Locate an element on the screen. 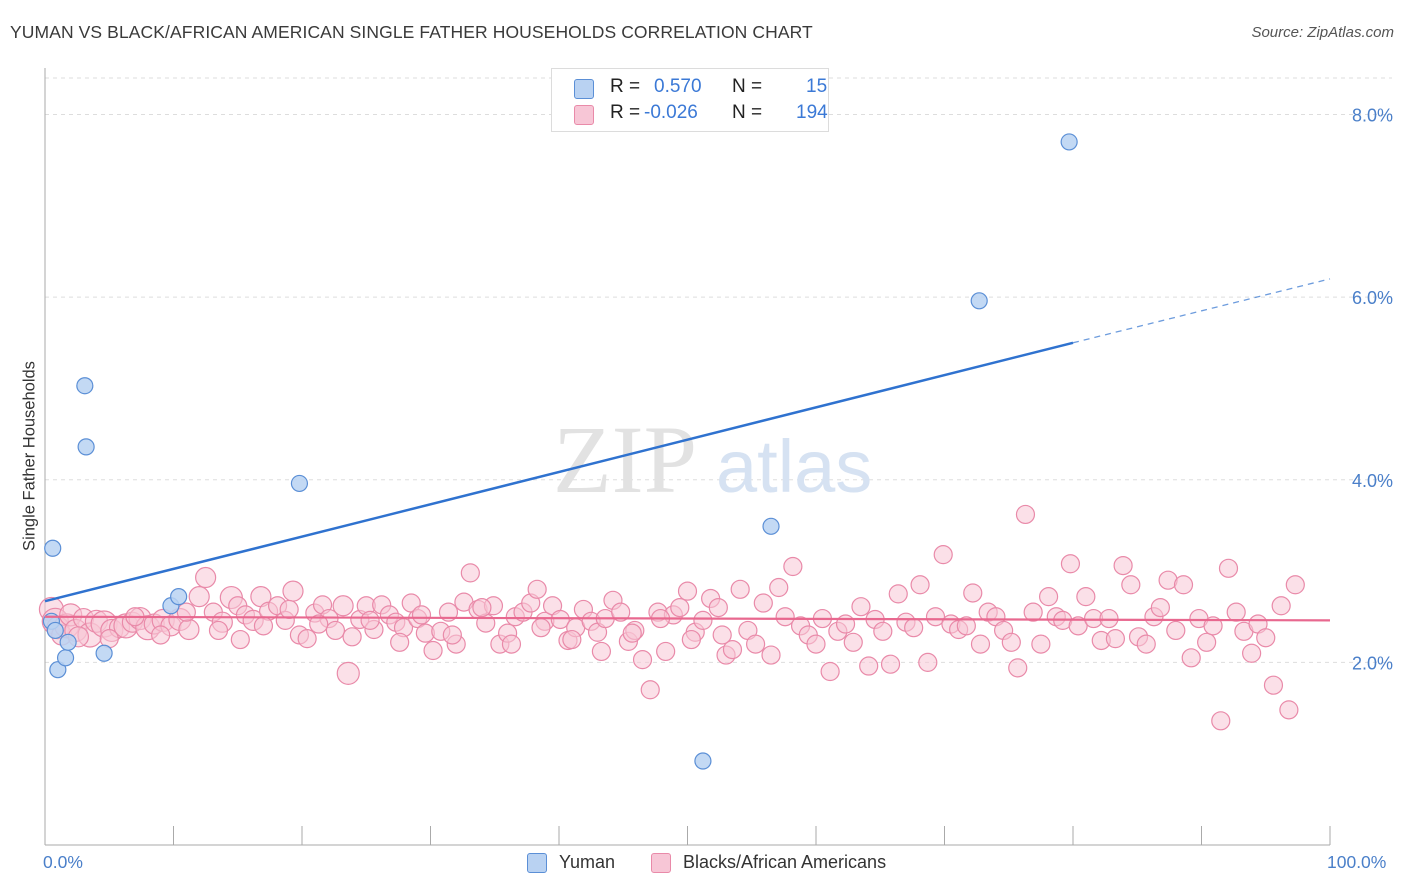  legend-n-value: 15 is located at coordinates (817, 86).